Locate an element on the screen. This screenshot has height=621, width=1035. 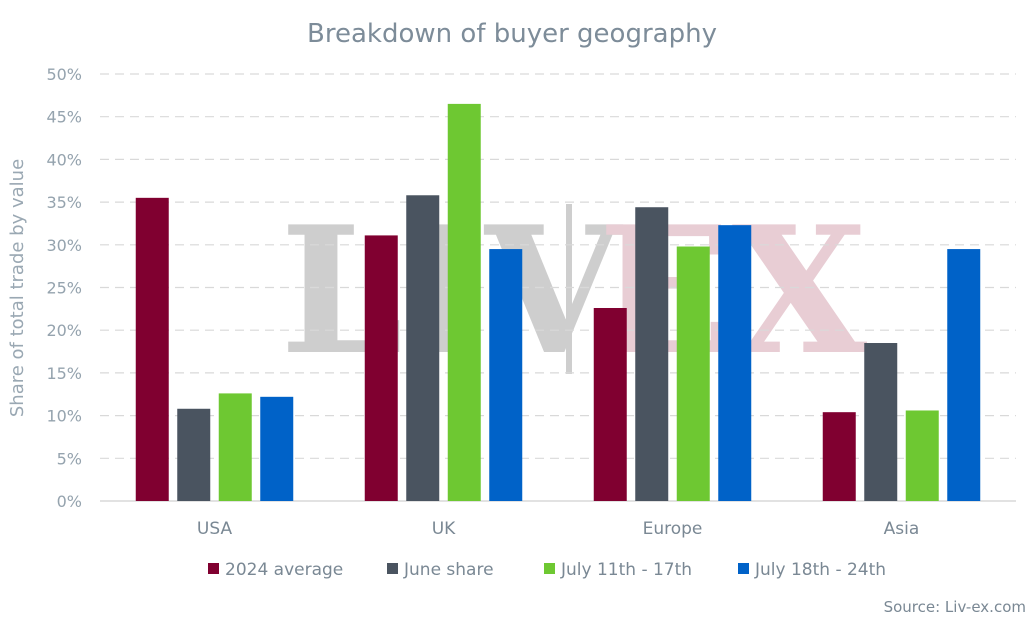
x-axis-categories: USA UK Europe Asia is located at coordinates (558, 529).